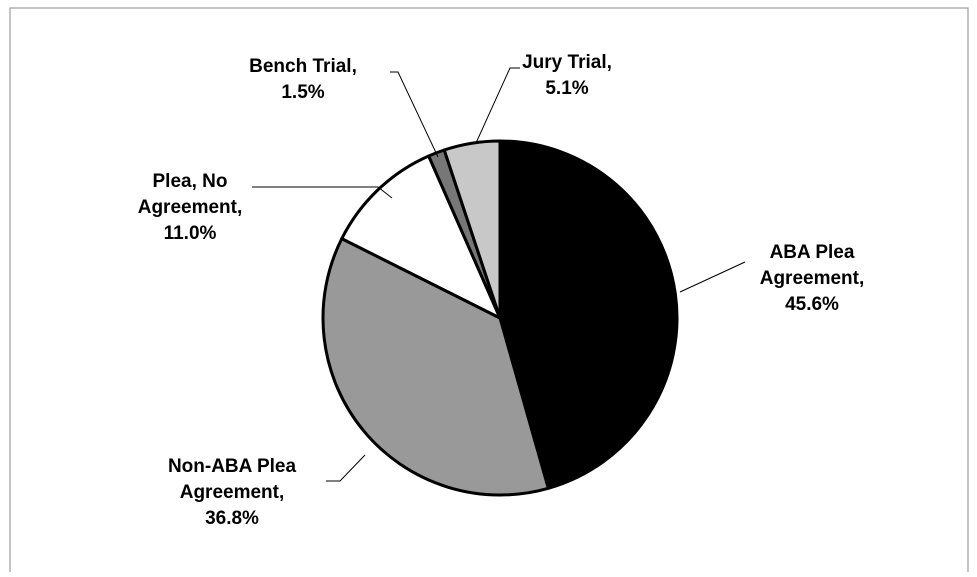  I want to click on category-label: Bench Trial,, so click(303, 66).